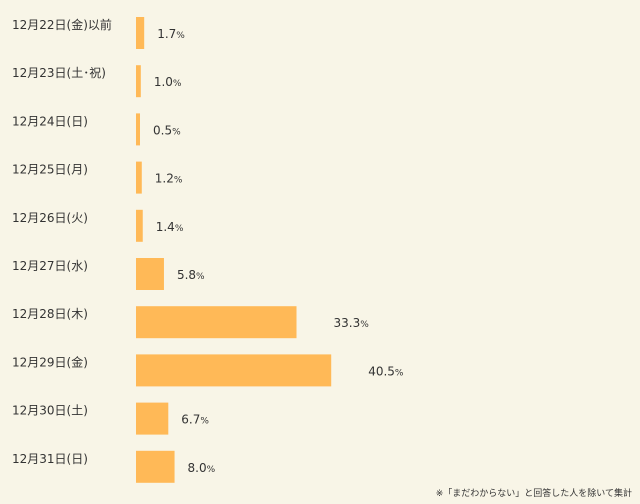  Describe the element at coordinates (50, 361) in the screenshot. I see `category-label: 12月29日(金)` at that location.